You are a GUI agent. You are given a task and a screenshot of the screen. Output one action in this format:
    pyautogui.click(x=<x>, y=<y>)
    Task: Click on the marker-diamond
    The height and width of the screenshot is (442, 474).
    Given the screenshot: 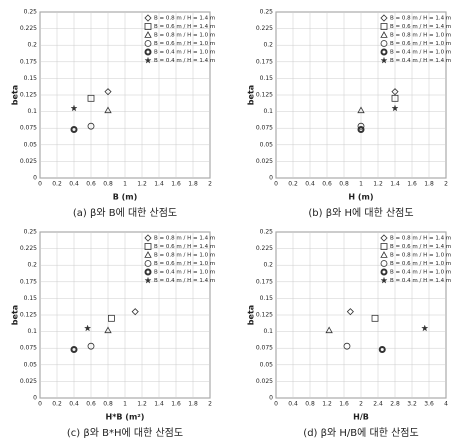 What is the action you would take?
    pyautogui.click(x=395, y=92)
    